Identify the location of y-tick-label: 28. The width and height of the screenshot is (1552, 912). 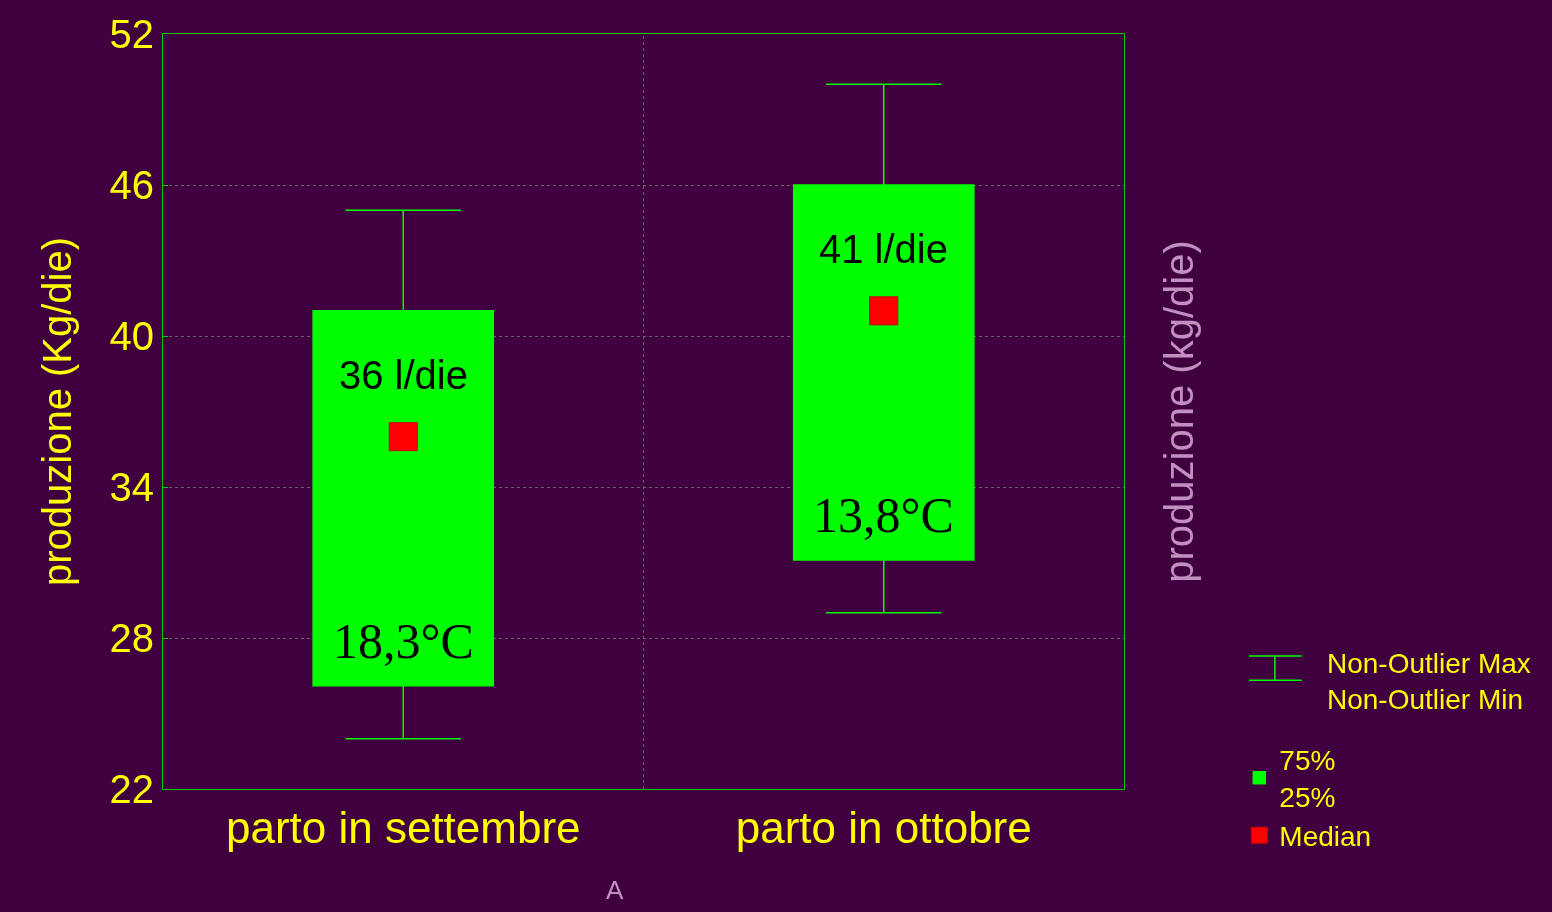
(131, 638).